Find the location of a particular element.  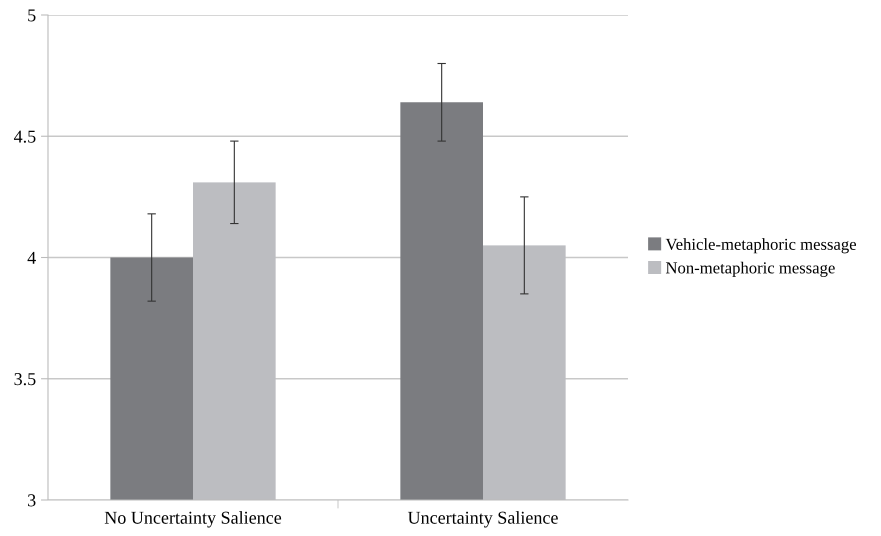

y-tick-label: 4.5 is located at coordinates (25, 136).